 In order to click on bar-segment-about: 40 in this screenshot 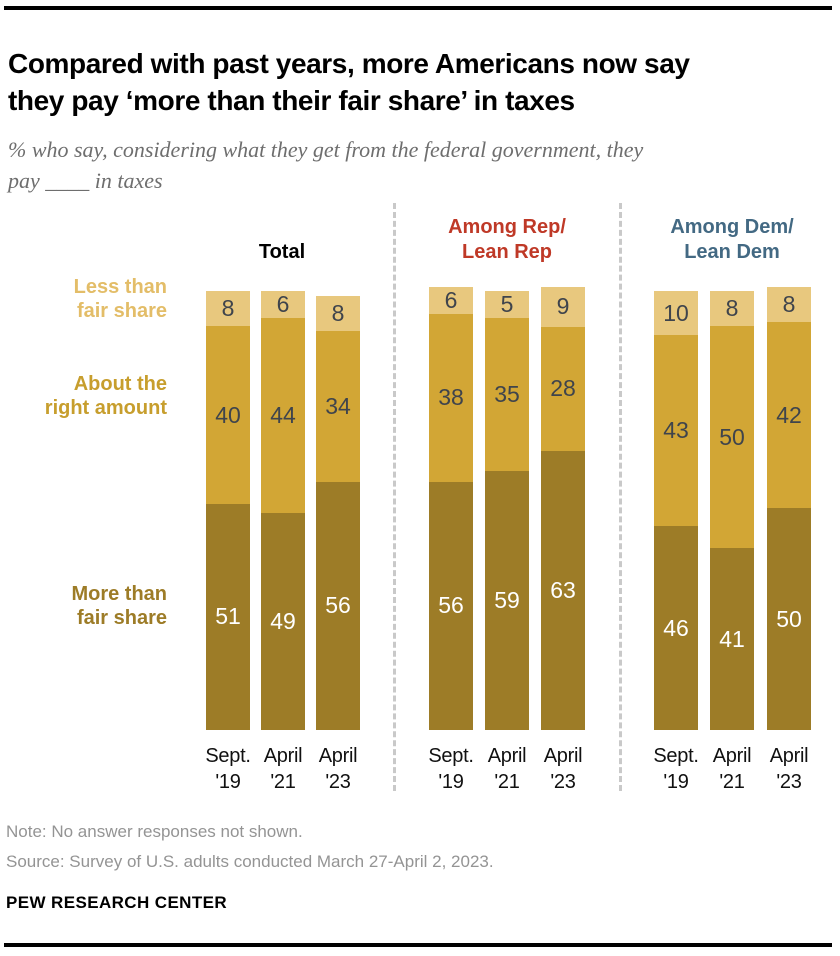, I will do `click(228, 415)`.